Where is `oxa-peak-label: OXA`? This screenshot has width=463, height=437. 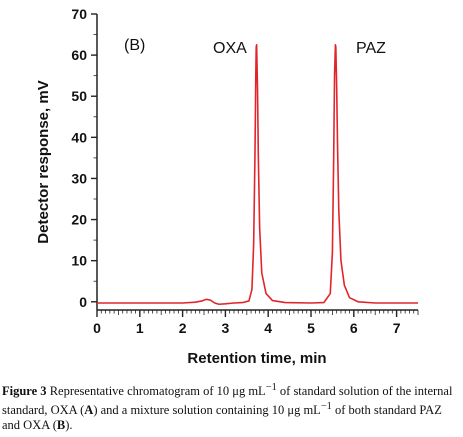 oxa-peak-label: OXA is located at coordinates (230, 48).